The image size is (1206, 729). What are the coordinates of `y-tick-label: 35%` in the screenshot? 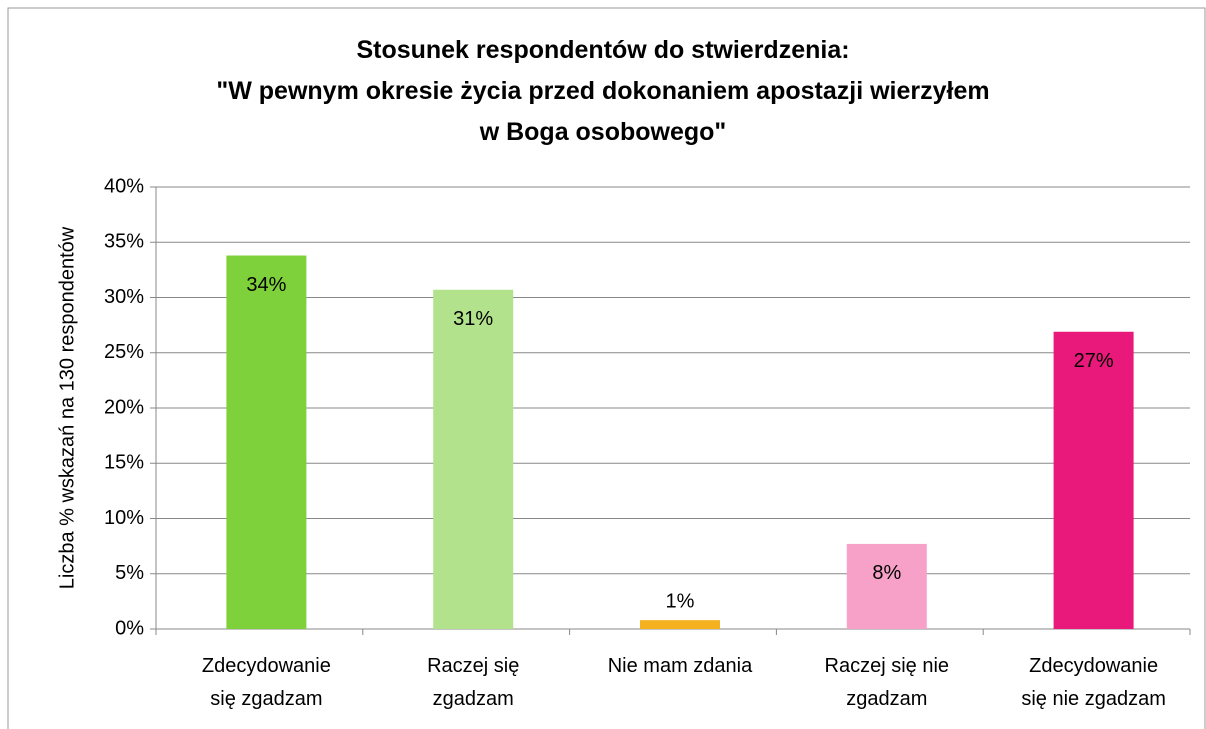 It's located at (124, 242).